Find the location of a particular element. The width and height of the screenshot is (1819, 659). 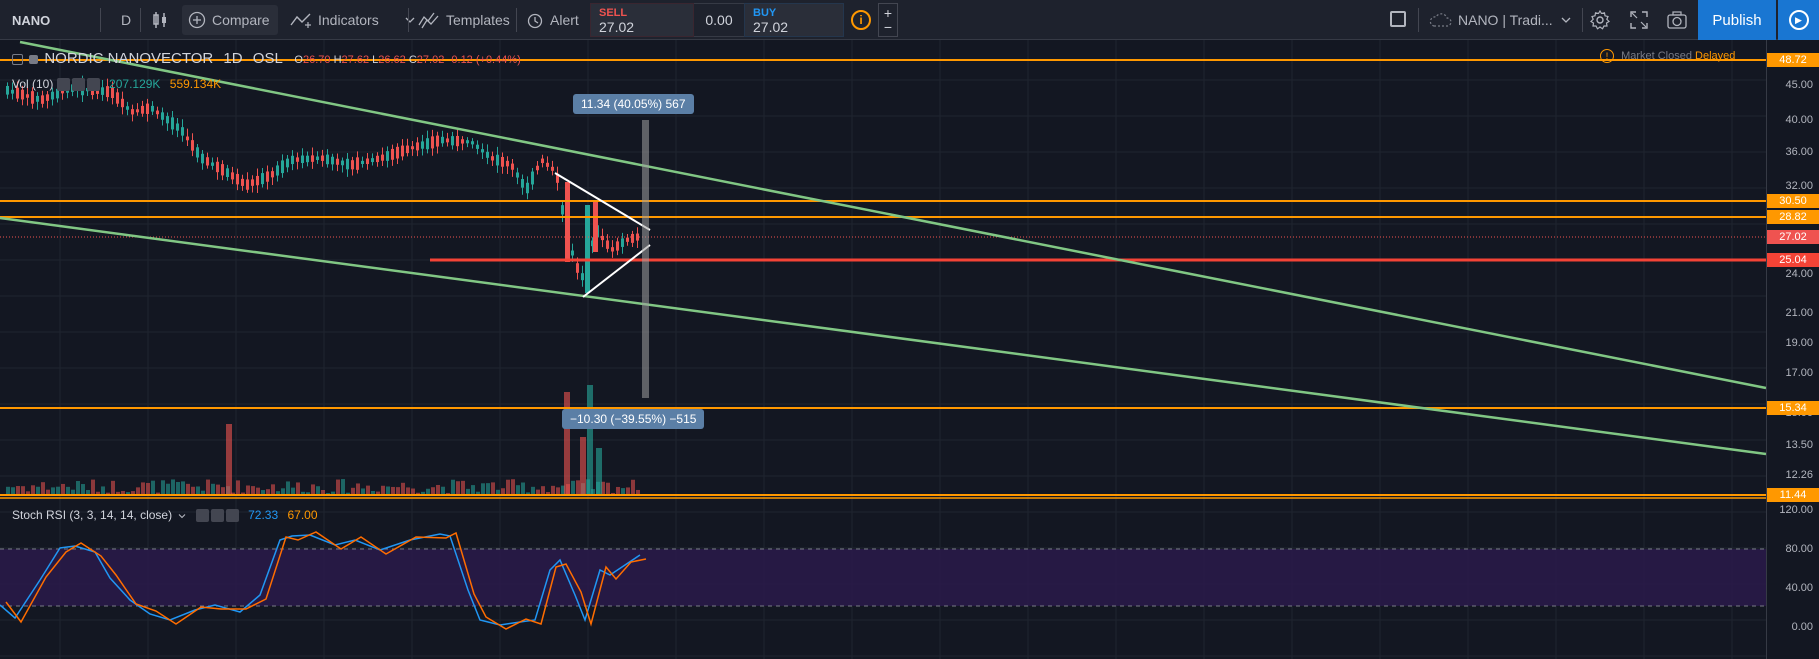

fullscreen-icon is located at coordinates (1639, 20).